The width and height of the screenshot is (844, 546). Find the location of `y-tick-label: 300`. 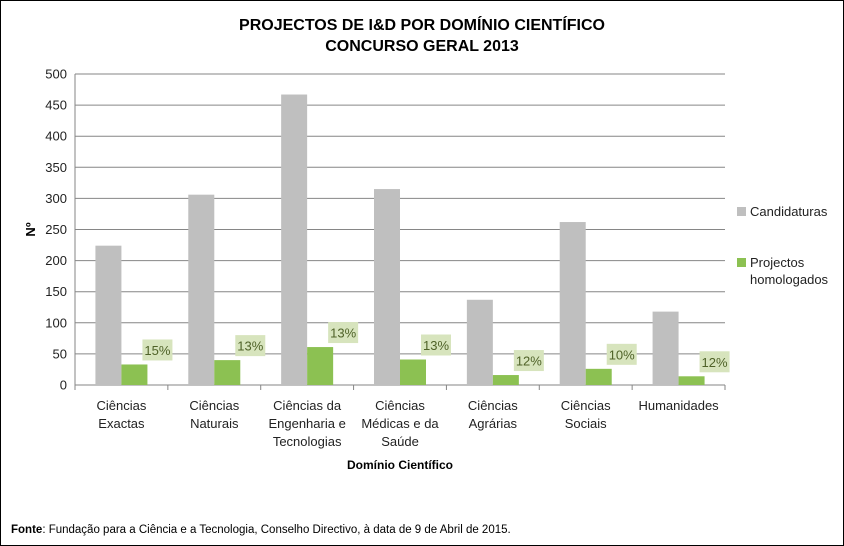

y-tick-label: 300 is located at coordinates (56, 198).